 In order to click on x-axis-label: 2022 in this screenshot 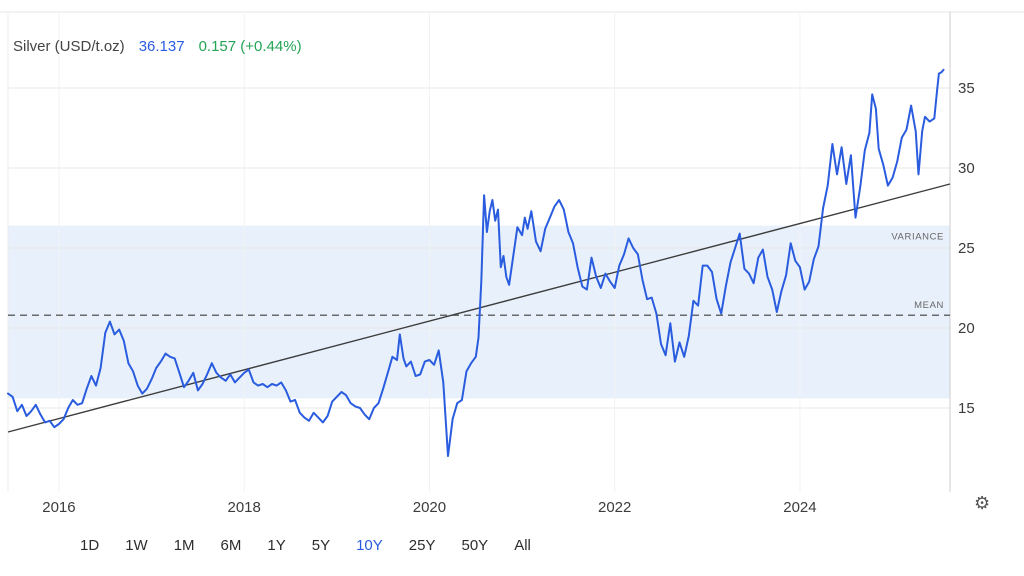, I will do `click(614, 507)`.